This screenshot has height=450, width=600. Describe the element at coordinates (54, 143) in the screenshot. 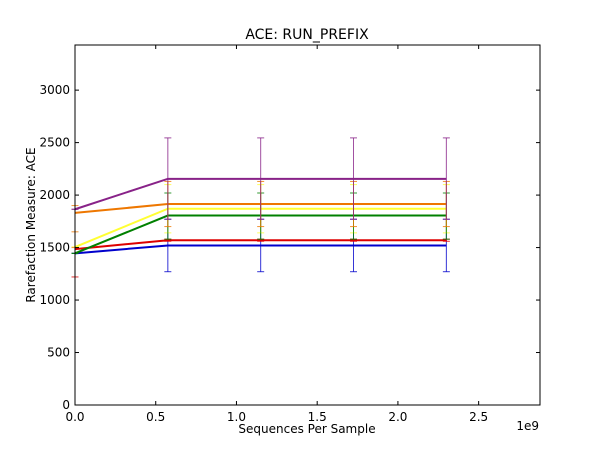

I see `y-tick-label: 2500` at that location.